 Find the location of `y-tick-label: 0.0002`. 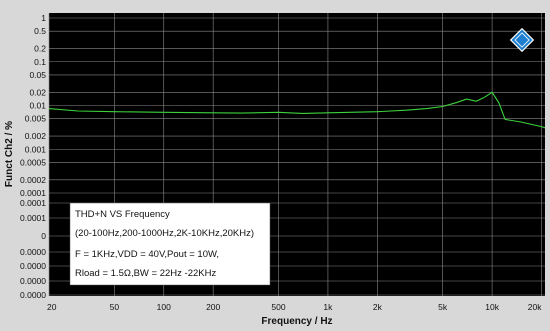

y-tick-label: 0.0002 is located at coordinates (33, 180).